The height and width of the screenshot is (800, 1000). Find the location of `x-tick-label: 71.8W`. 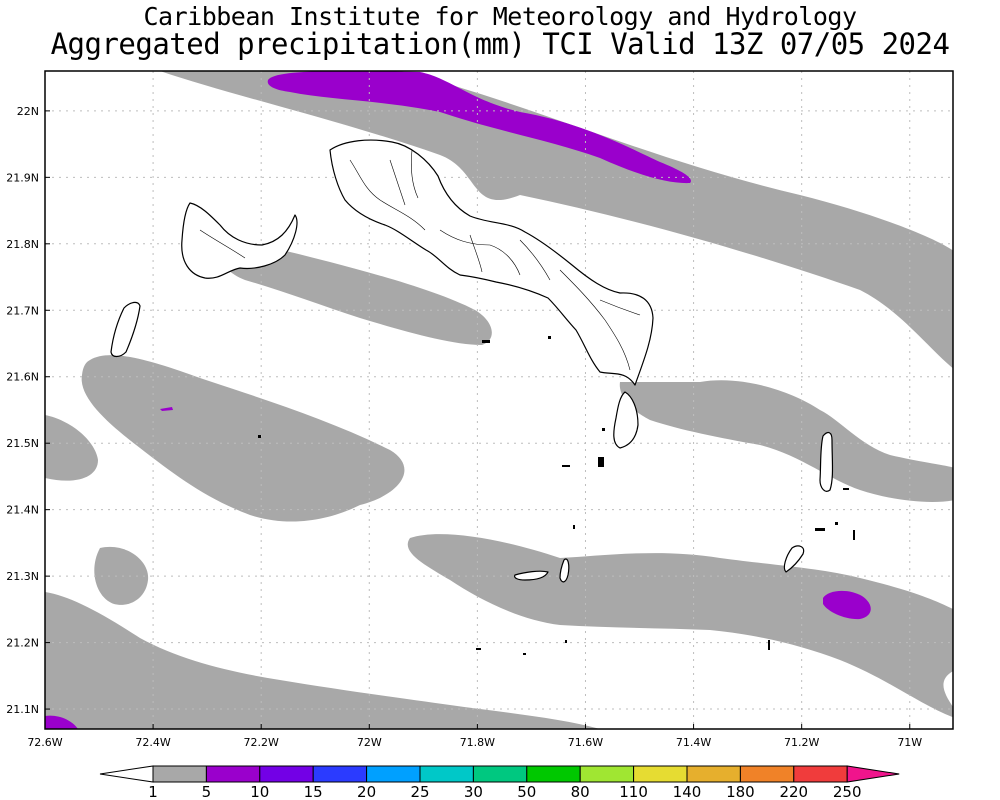

x-tick-label: 71.8W is located at coordinates (477, 742).